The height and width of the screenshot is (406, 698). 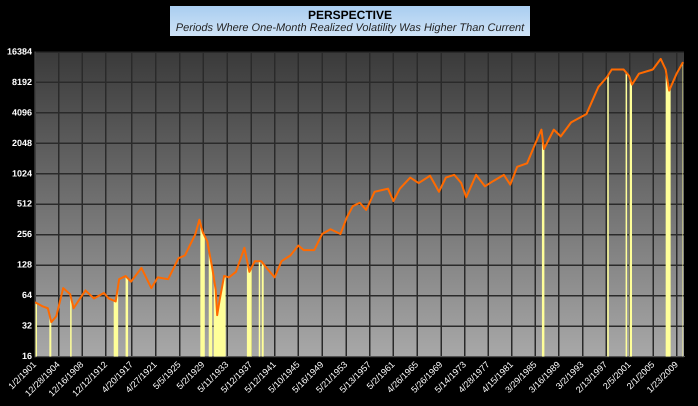 What do you see at coordinates (350, 15) in the screenshot?
I see `chart-title: PERSPECTIVE` at bounding box center [350, 15].